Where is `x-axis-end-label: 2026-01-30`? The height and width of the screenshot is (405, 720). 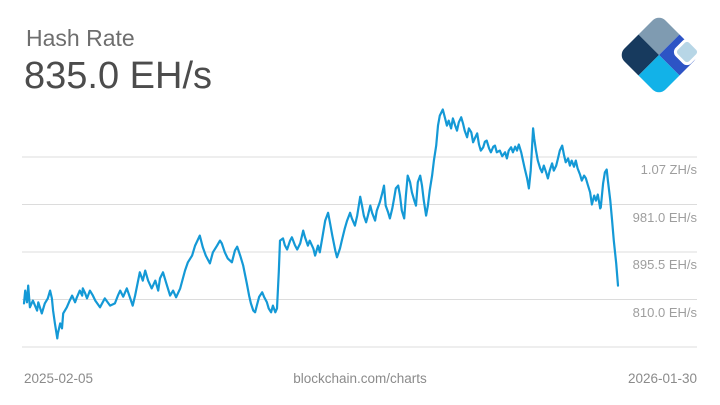
x-axis-end-label: 2026-01-30 is located at coordinates (662, 378).